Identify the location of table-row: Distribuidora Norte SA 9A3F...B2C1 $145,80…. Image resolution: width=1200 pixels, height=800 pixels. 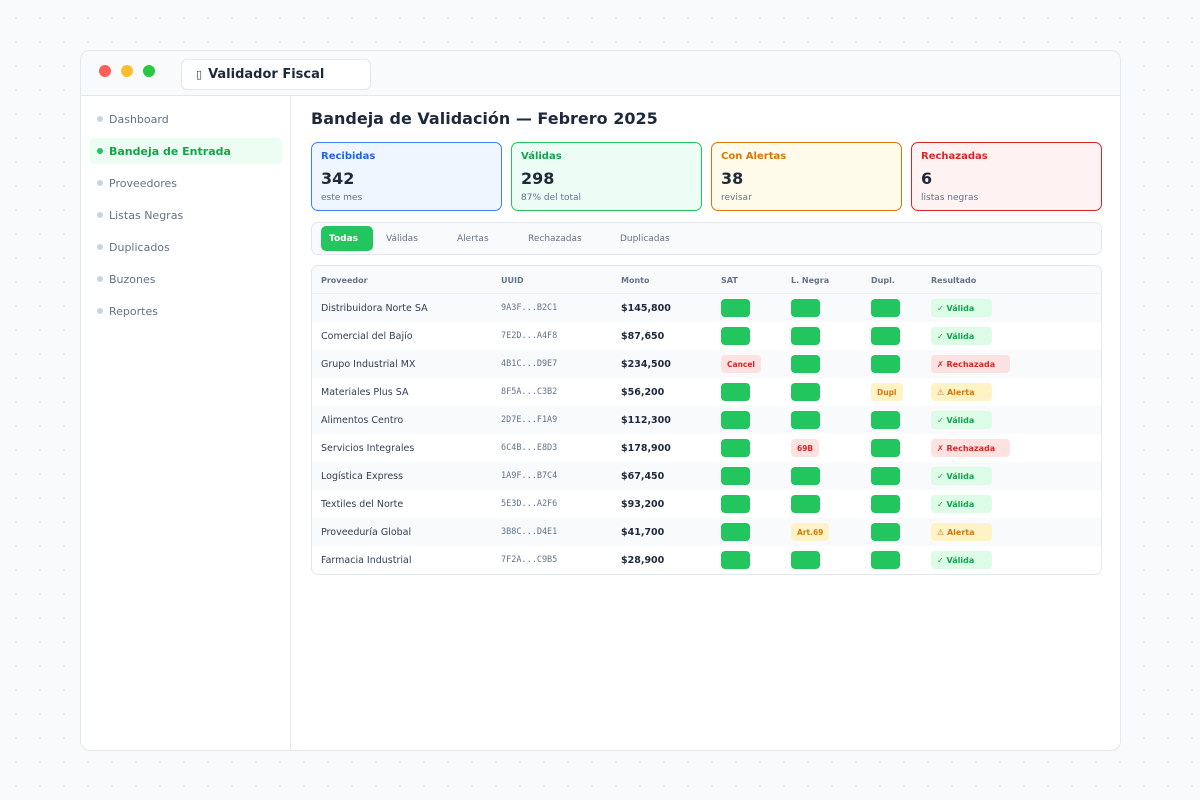
(706, 308).